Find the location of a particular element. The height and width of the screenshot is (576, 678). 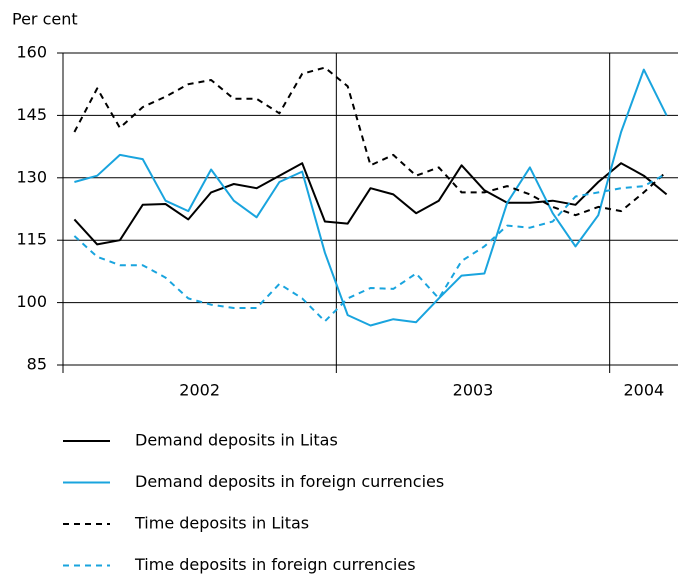

legend-label: Time deposits in Litas is located at coordinates (221, 523).